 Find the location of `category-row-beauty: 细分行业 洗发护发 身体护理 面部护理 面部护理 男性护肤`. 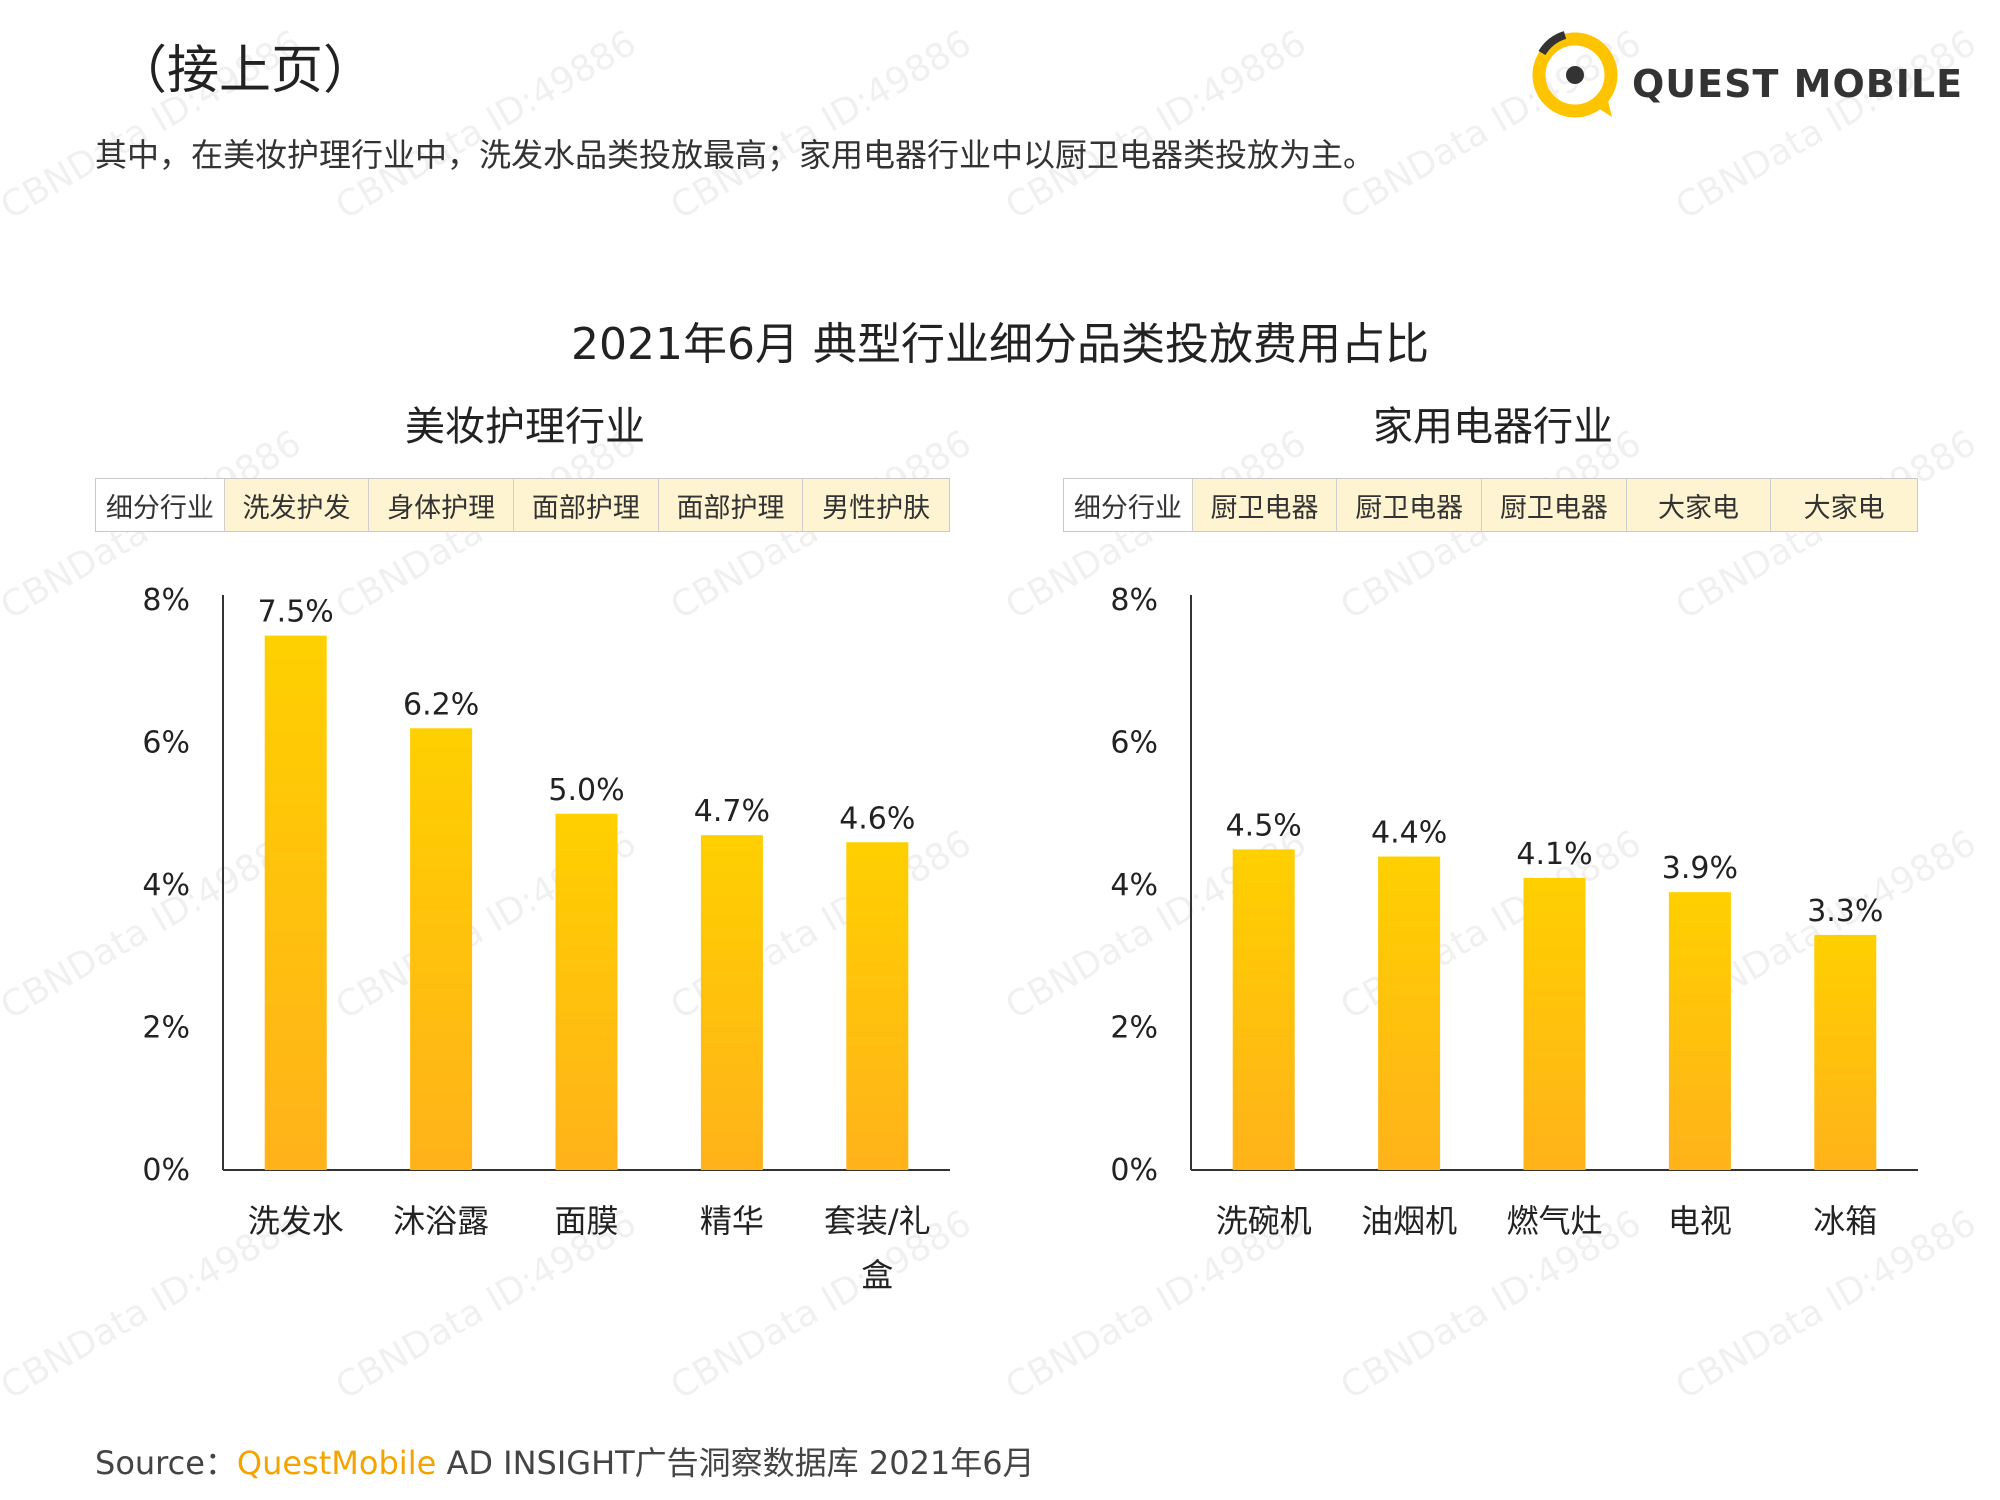

category-row-beauty: 细分行业 洗发护发 身体护理 面部护理 面部护理 男性护肤 is located at coordinates (522, 505).